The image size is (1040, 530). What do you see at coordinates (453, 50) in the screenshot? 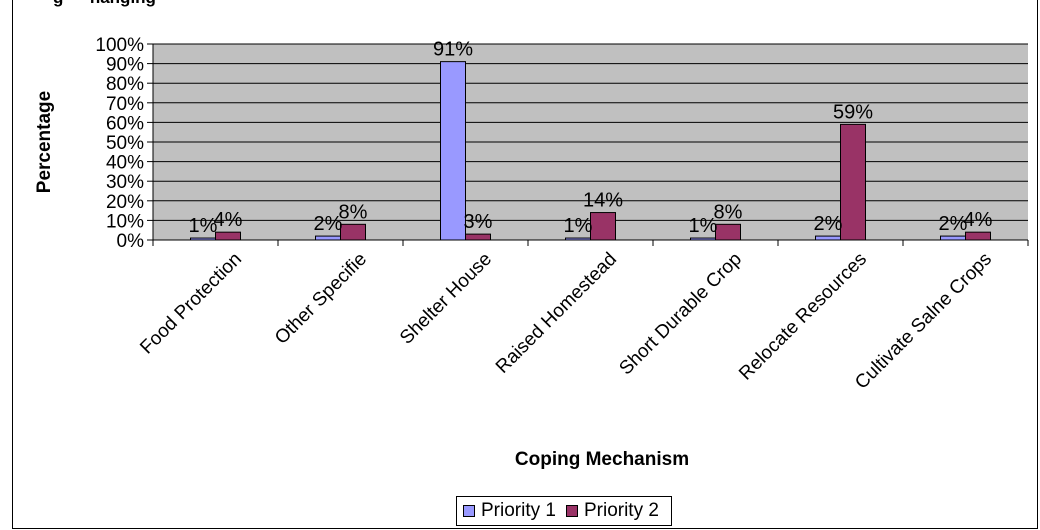
I see `data-label: 91%` at bounding box center [453, 50].